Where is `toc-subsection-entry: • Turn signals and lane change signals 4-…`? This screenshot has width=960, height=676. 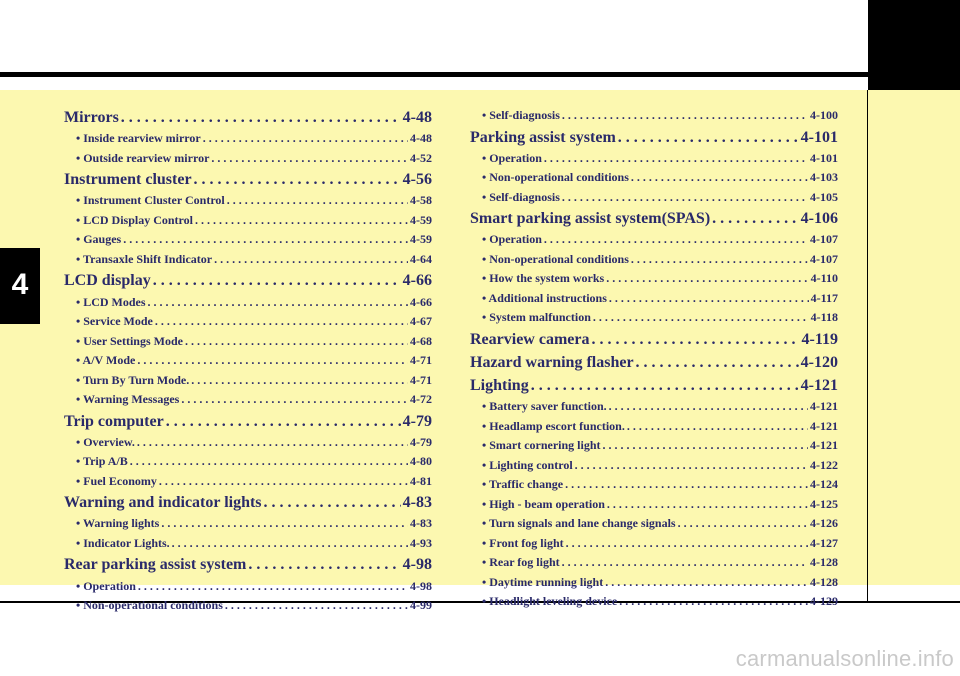
toc-subsection-entry: • Turn signals and lane change signals 4-… is located at coordinates (654, 524).